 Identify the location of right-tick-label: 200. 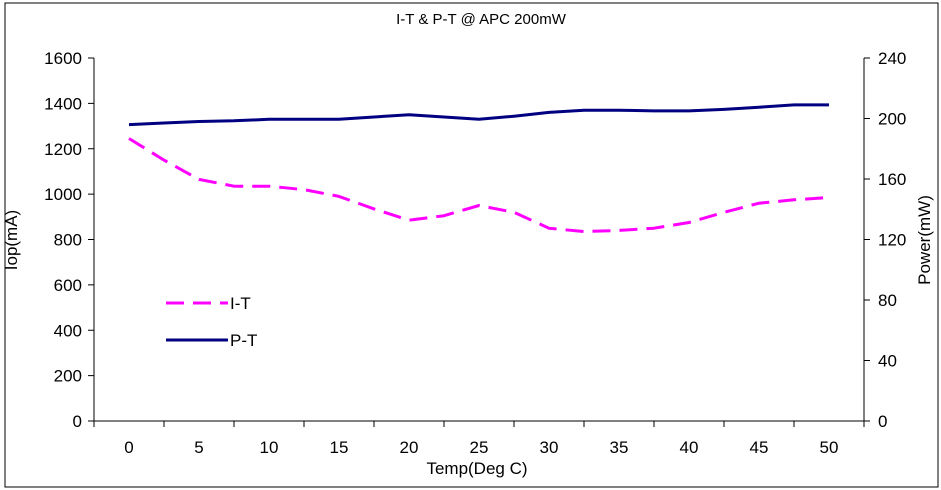
(892, 119).